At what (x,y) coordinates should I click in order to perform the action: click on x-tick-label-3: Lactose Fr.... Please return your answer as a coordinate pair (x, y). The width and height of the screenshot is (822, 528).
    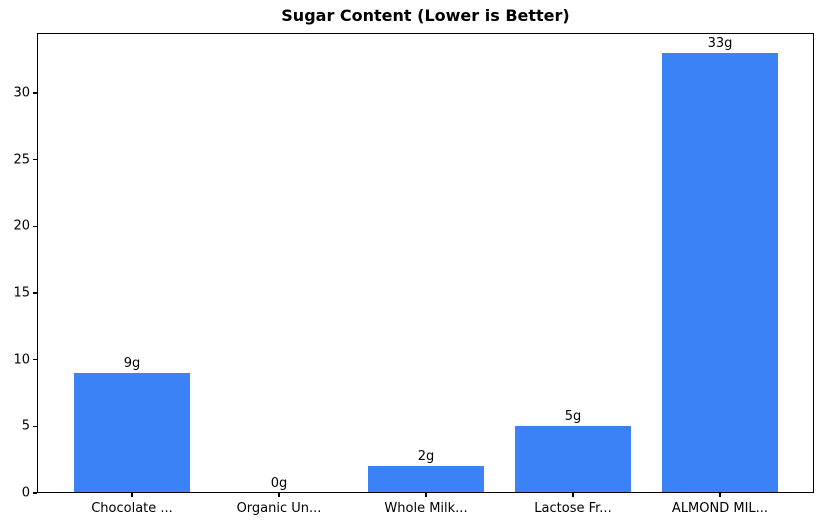
    Looking at the image, I should click on (573, 508).